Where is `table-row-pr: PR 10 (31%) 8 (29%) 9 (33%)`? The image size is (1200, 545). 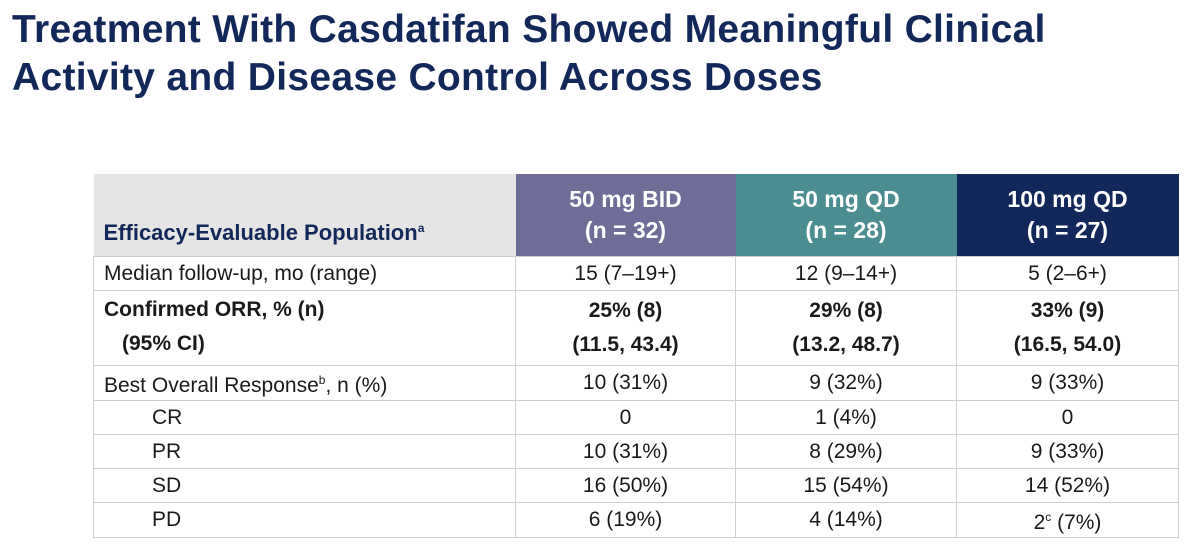
table-row-pr: PR 10 (31%) 8 (29%) 9 (33%) is located at coordinates (636, 451).